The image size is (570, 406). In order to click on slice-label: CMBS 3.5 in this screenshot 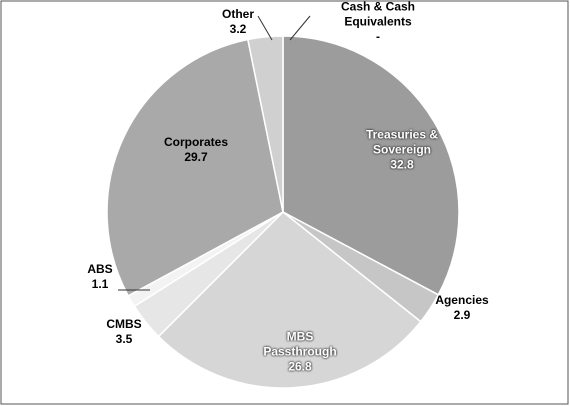, I will do `click(124, 332)`.